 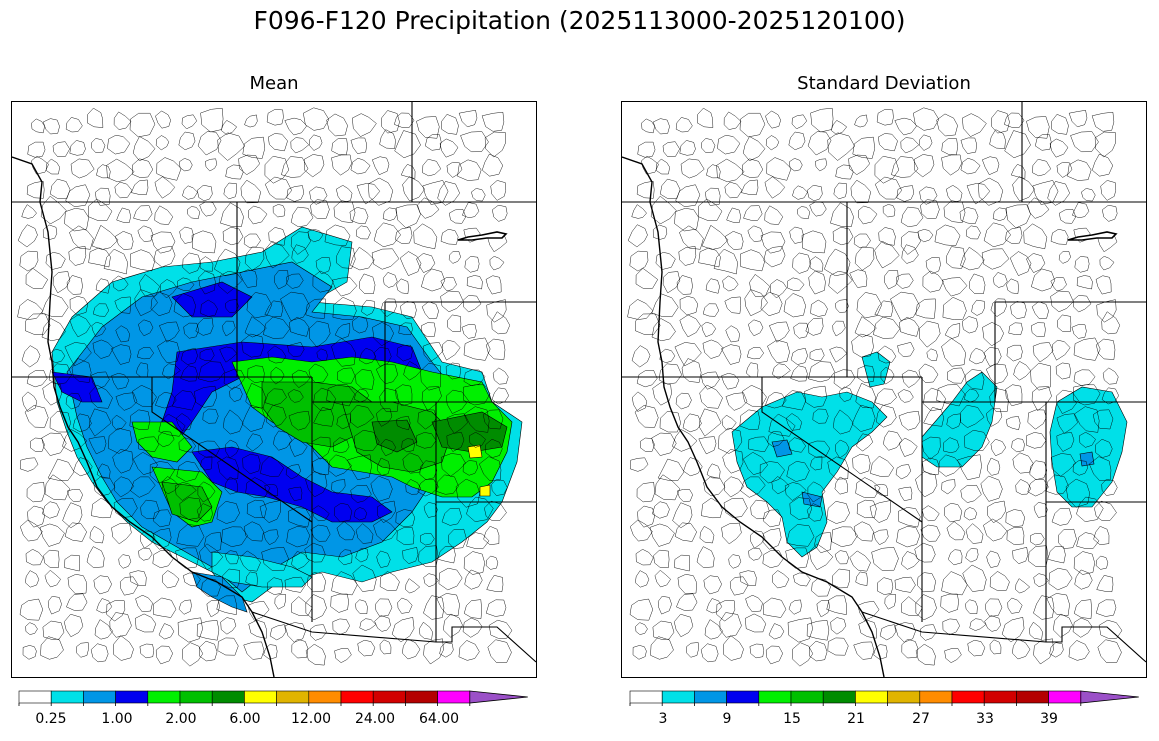 I want to click on mean-colorbar, so click(x=273, y=698).